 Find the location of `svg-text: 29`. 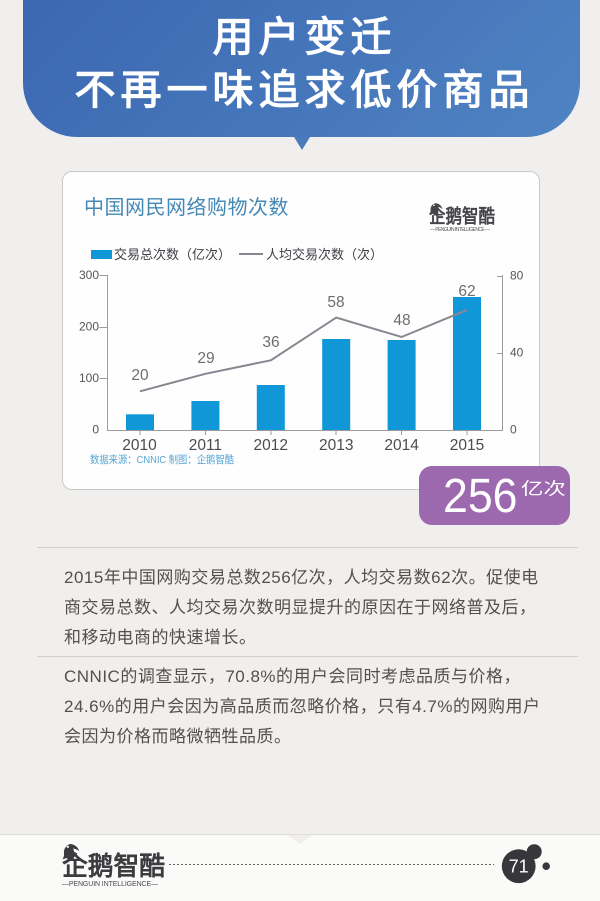

svg-text: 29 is located at coordinates (205, 358).